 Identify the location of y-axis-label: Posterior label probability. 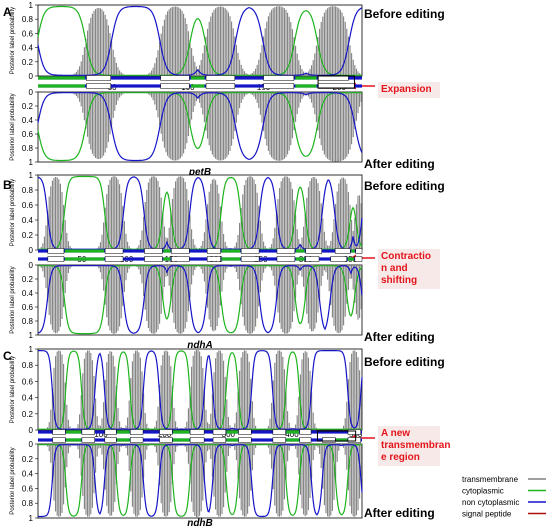
(13, 299).